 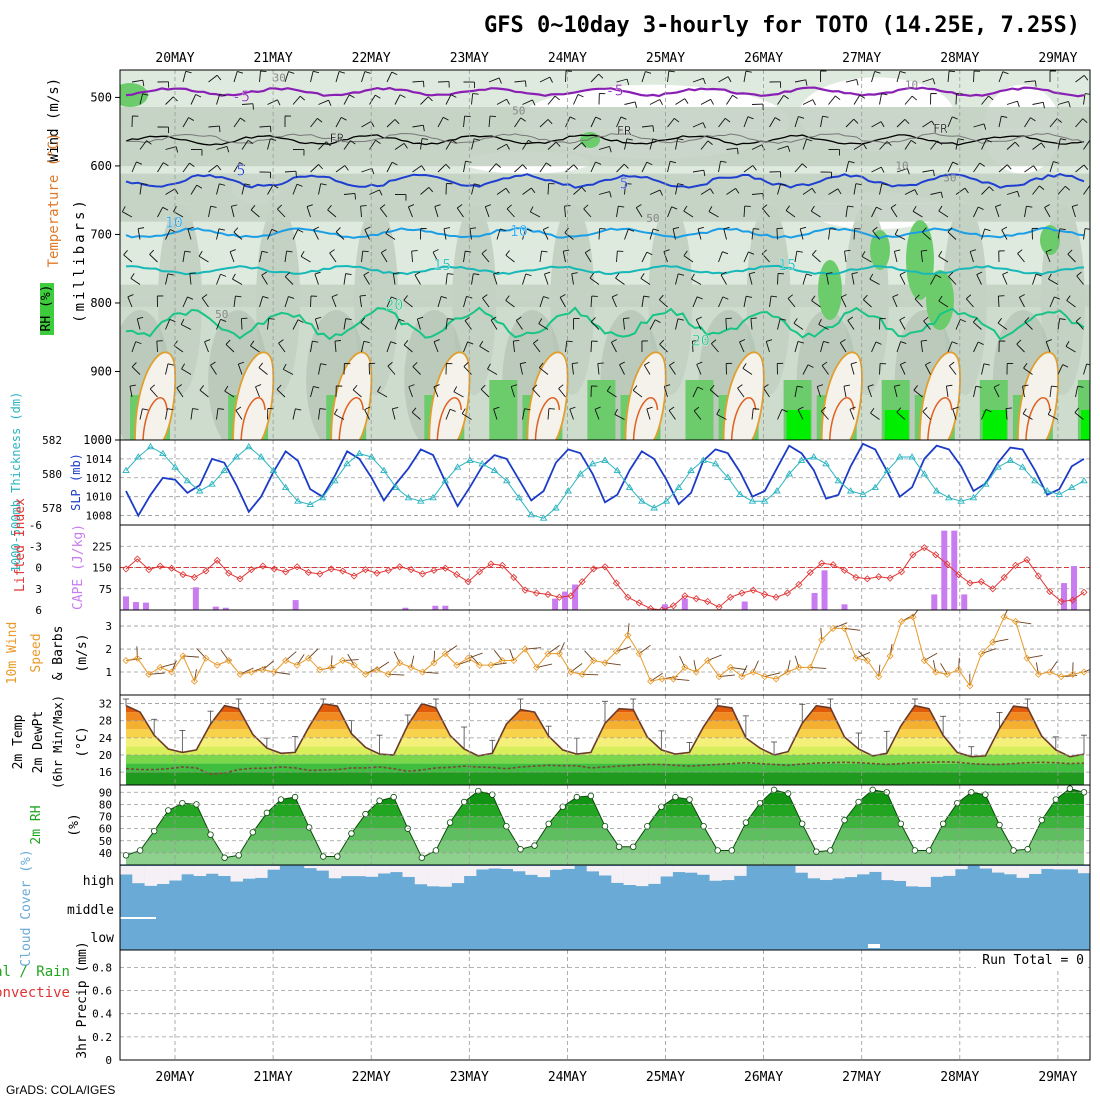 I want to click on temp-tick-label: 16, so click(x=105, y=772).